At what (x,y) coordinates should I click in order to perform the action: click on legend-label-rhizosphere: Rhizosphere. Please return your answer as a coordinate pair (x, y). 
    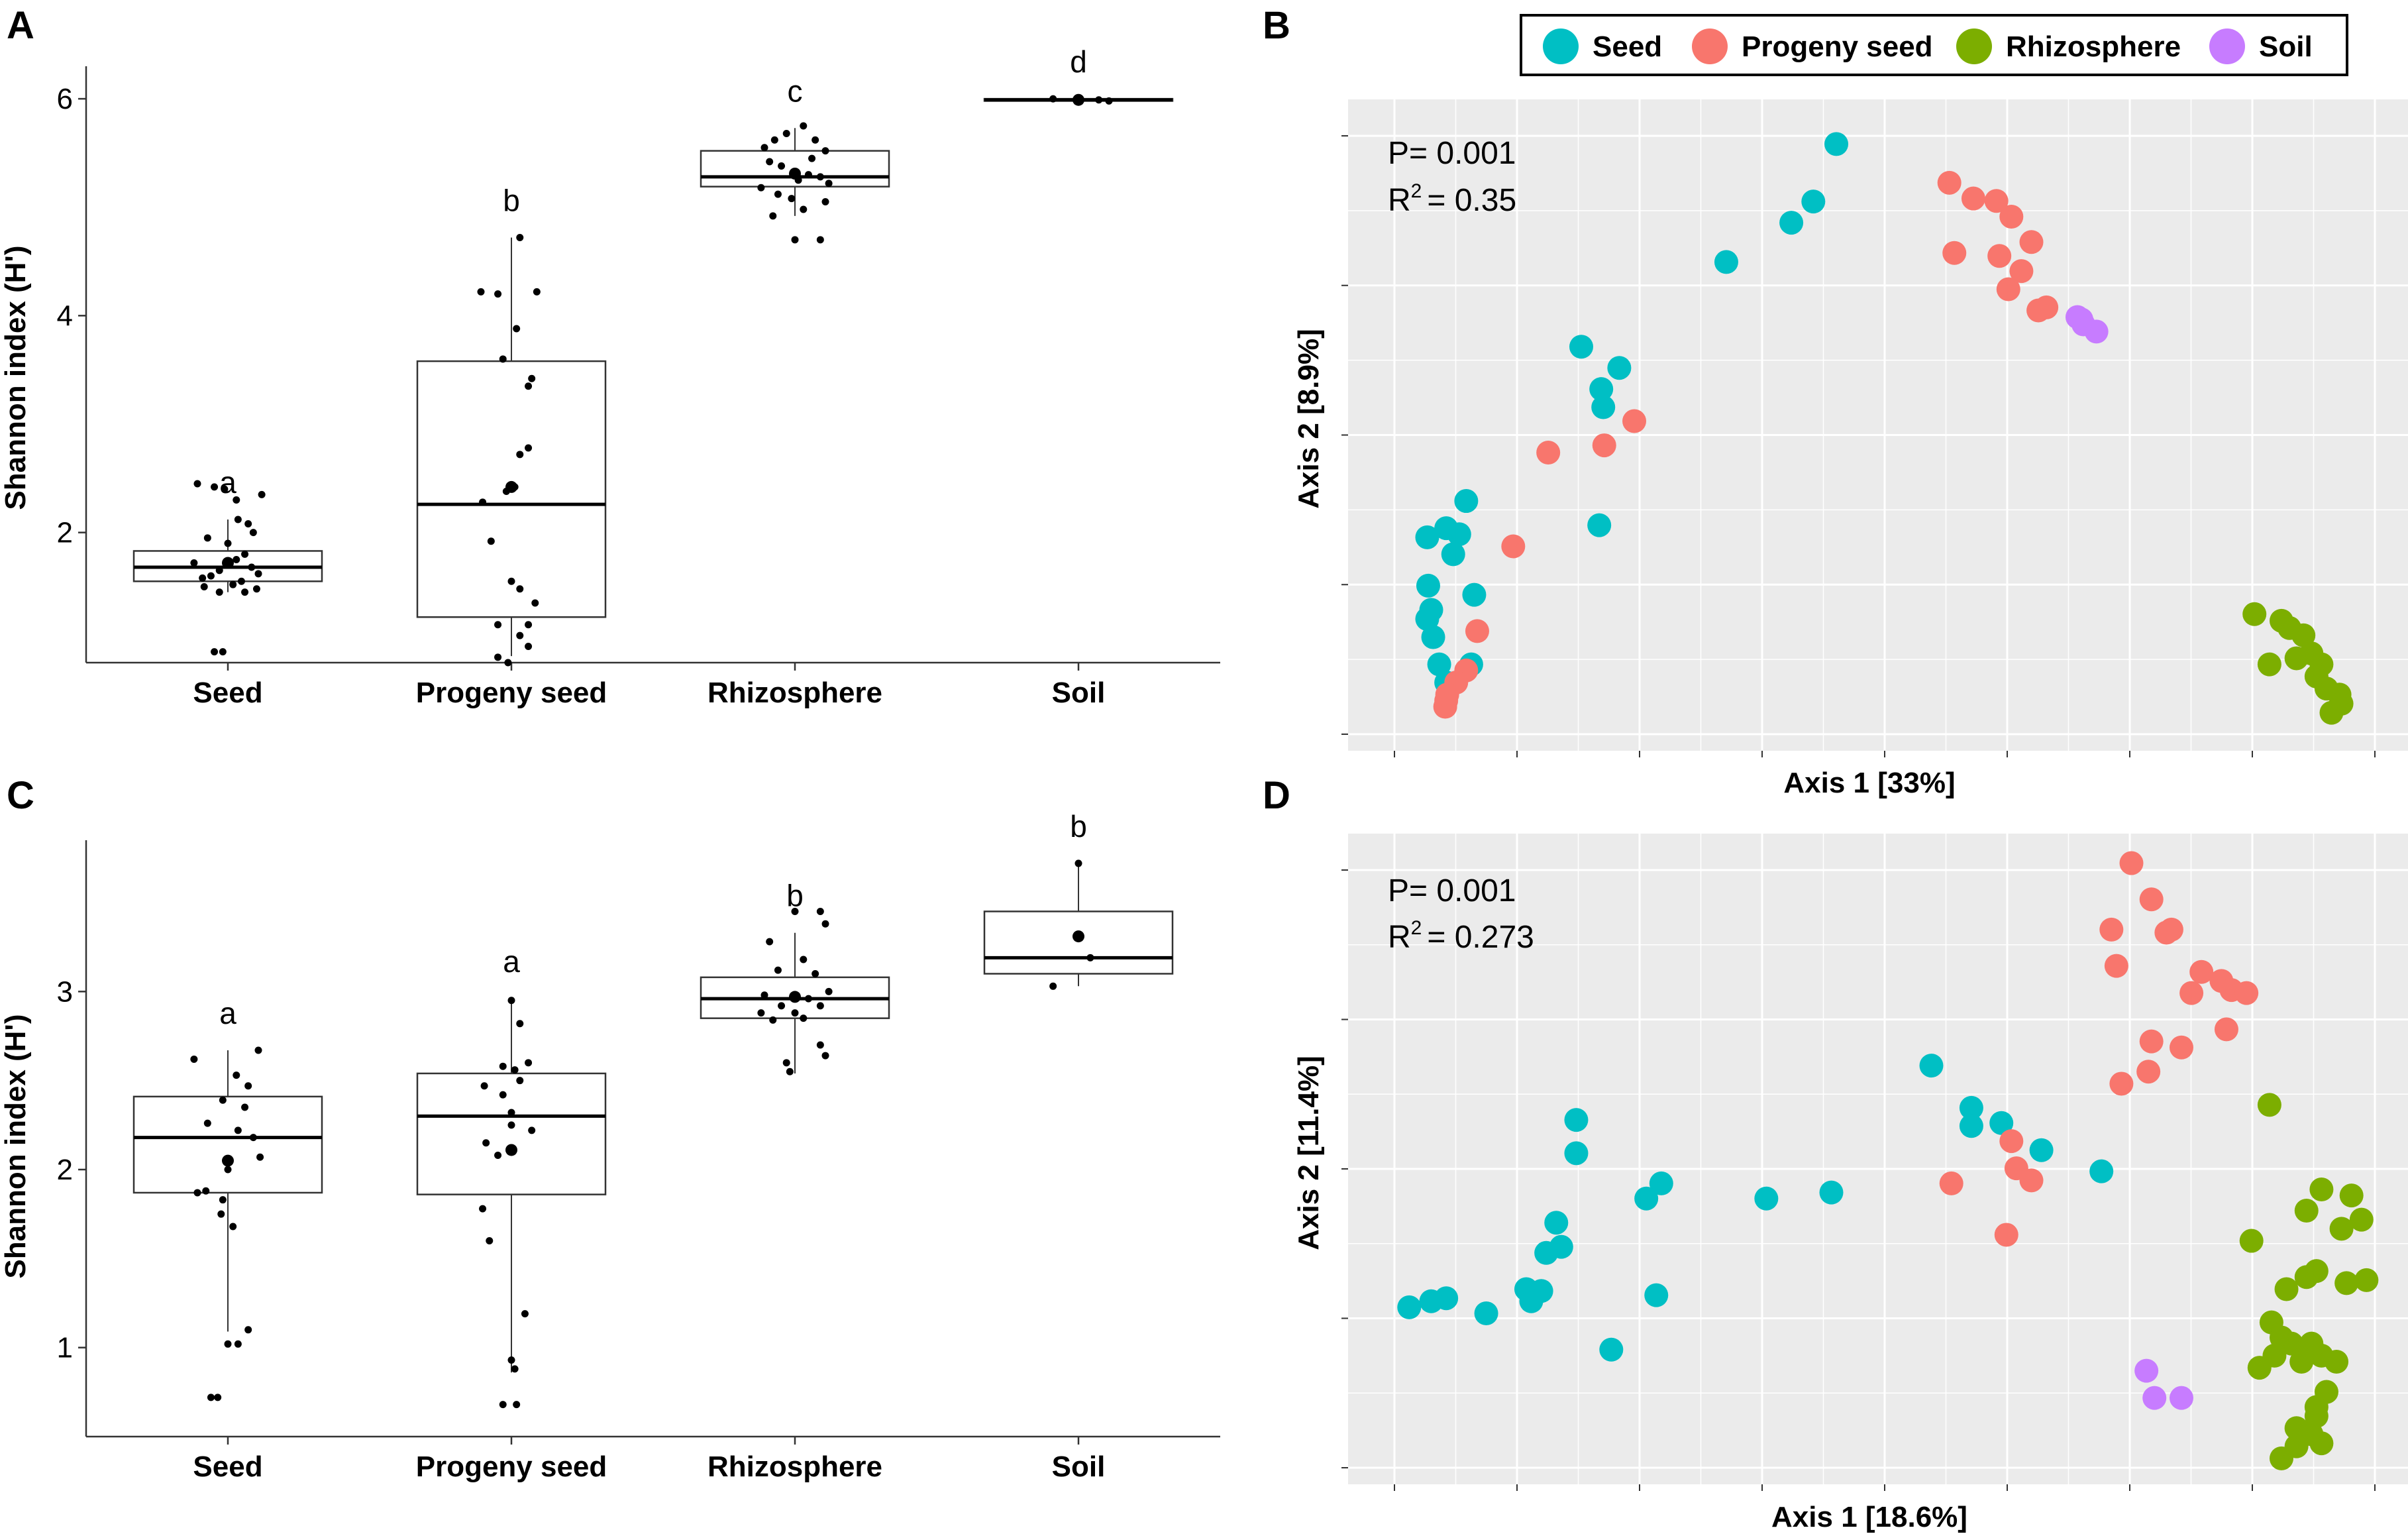
    Looking at the image, I should click on (2093, 46).